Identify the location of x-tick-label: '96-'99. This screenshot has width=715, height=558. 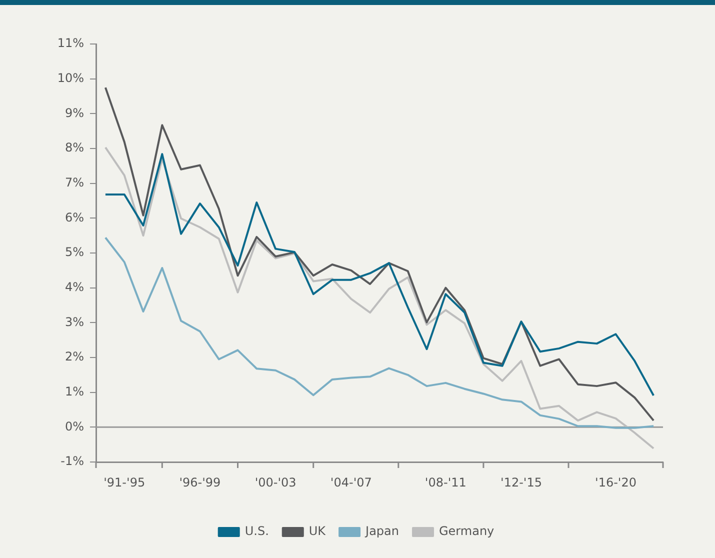
(200, 482).